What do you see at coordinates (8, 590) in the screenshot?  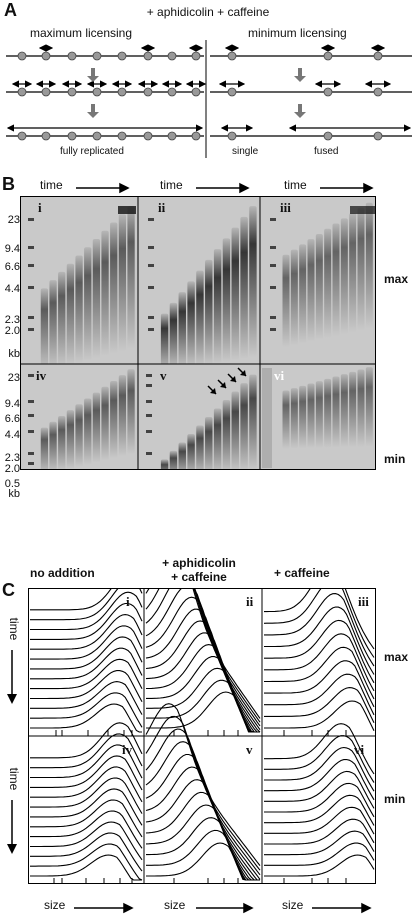 I see `panel-c-letter: C` at bounding box center [8, 590].